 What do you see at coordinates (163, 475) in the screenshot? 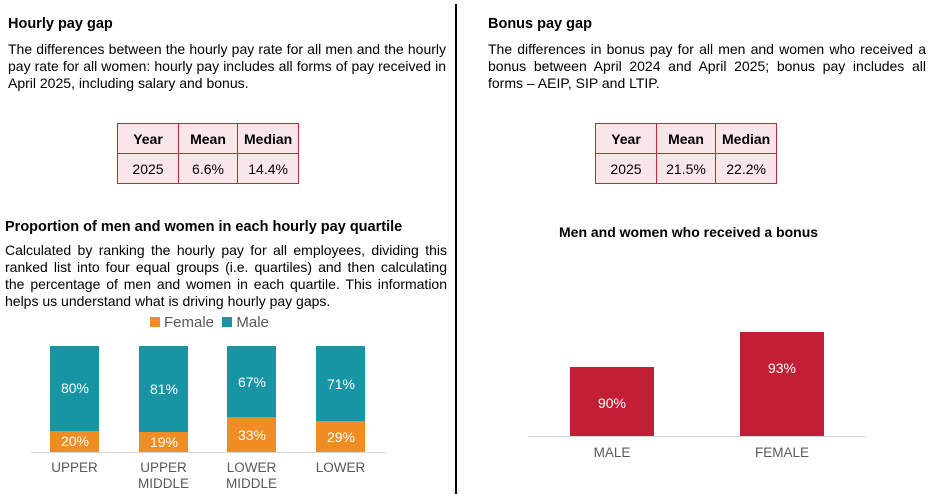
I see `x-tick-label: UPPER MIDDLE` at bounding box center [163, 475].